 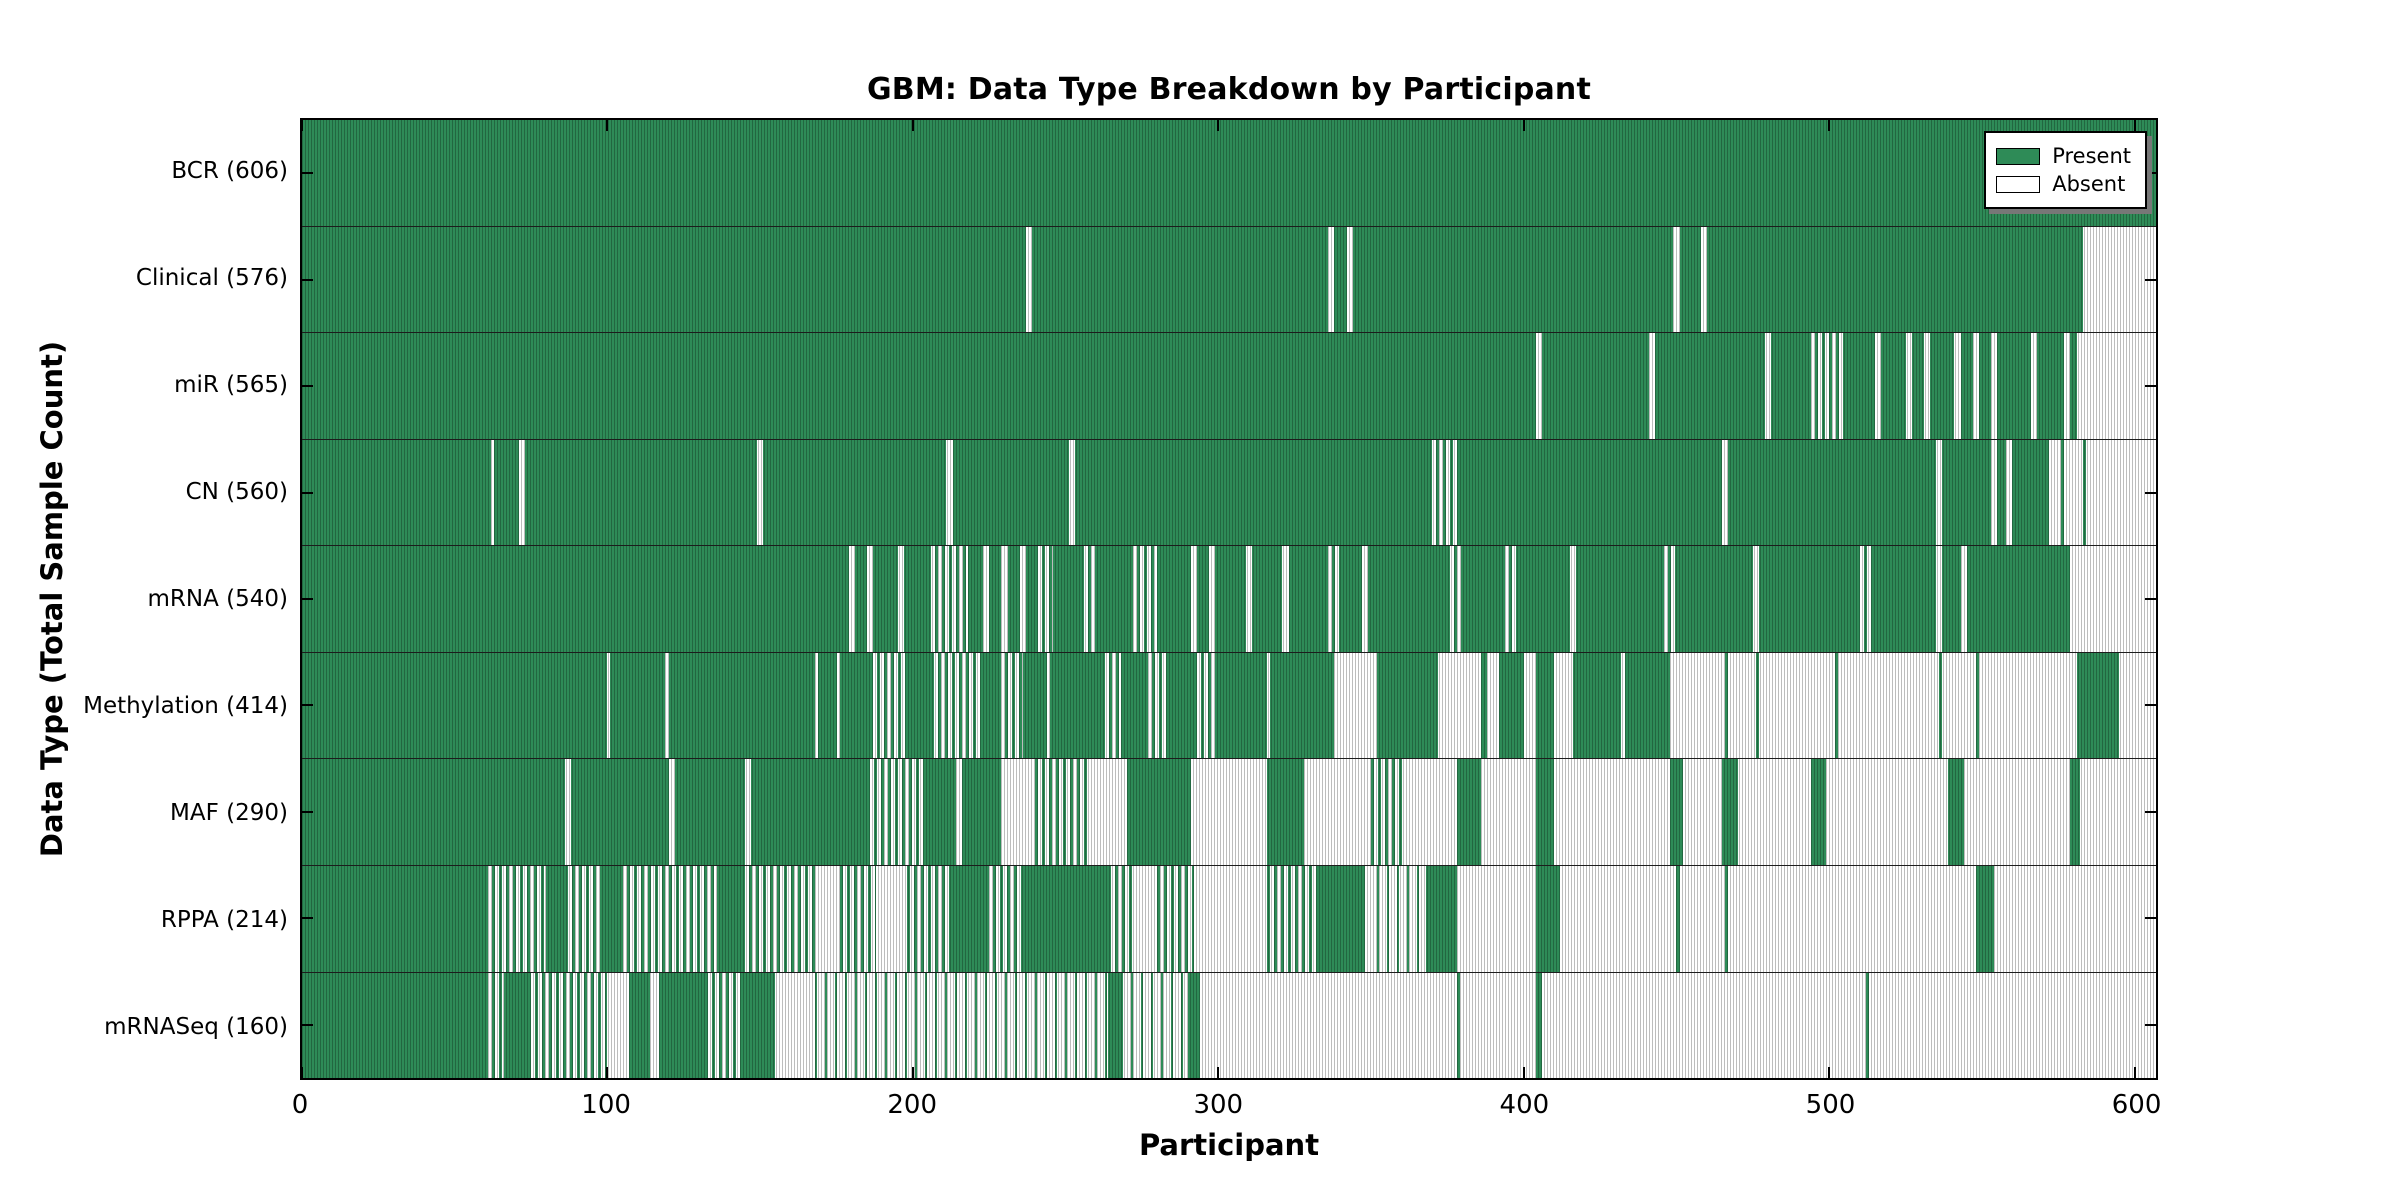 What do you see at coordinates (2091, 156) in the screenshot?
I see `legend-present-label: Present` at bounding box center [2091, 156].